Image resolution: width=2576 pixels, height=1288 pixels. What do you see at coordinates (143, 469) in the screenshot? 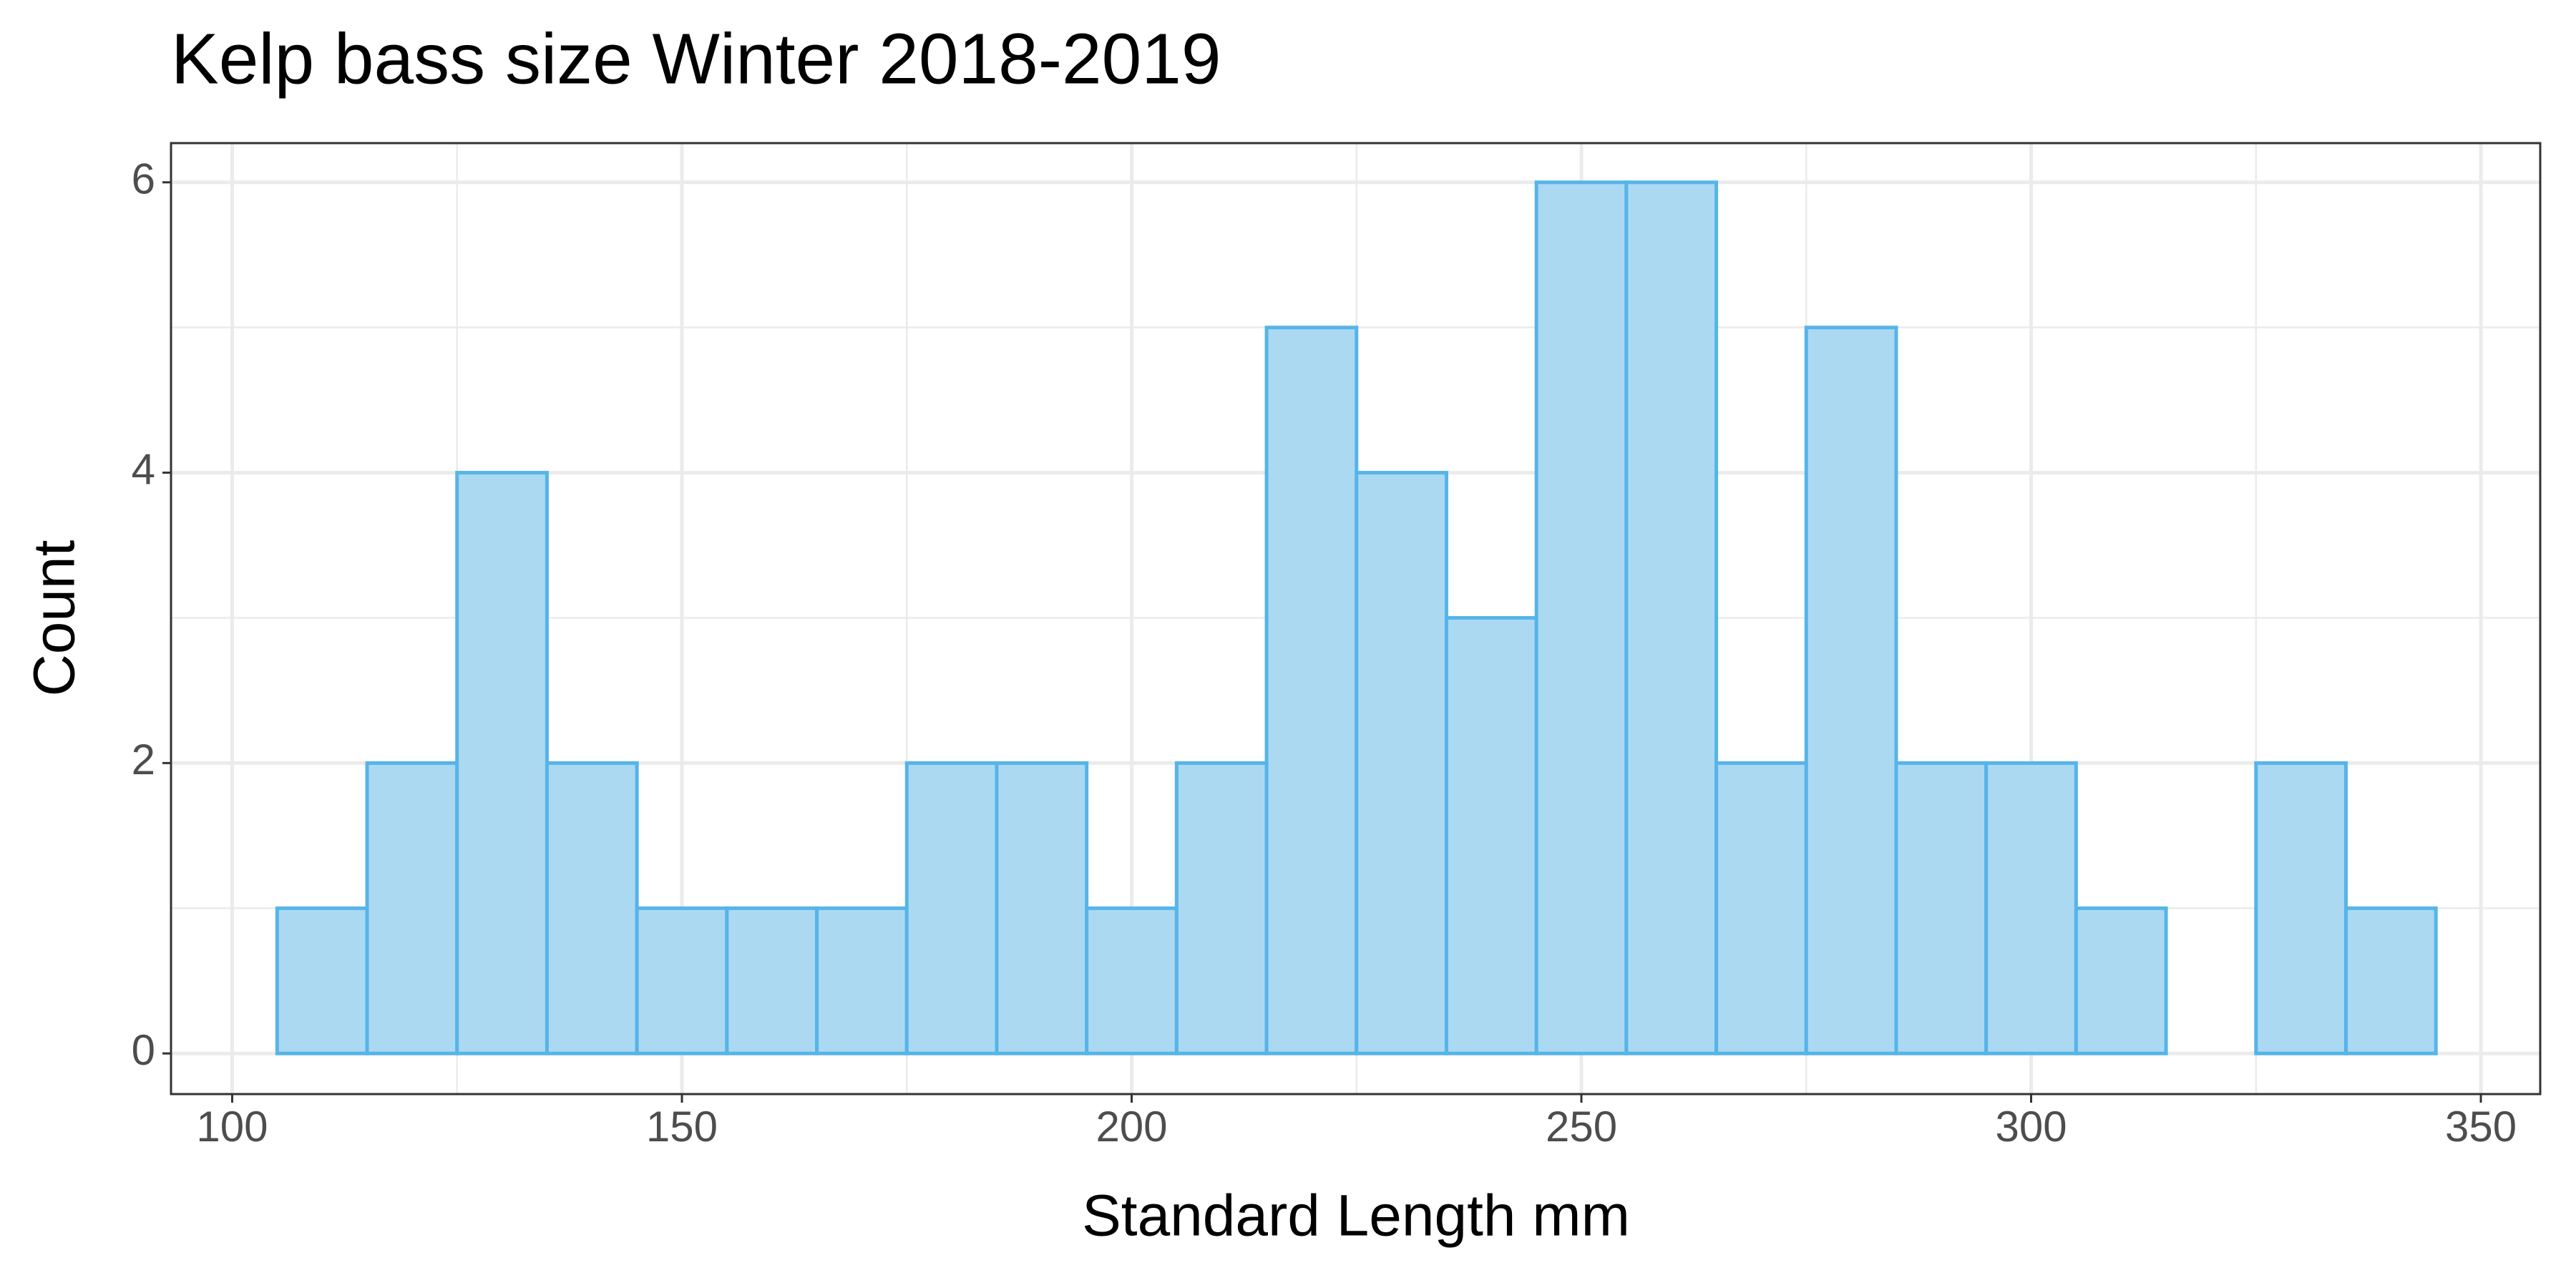
I see `y-tick-label: 4` at bounding box center [143, 469].